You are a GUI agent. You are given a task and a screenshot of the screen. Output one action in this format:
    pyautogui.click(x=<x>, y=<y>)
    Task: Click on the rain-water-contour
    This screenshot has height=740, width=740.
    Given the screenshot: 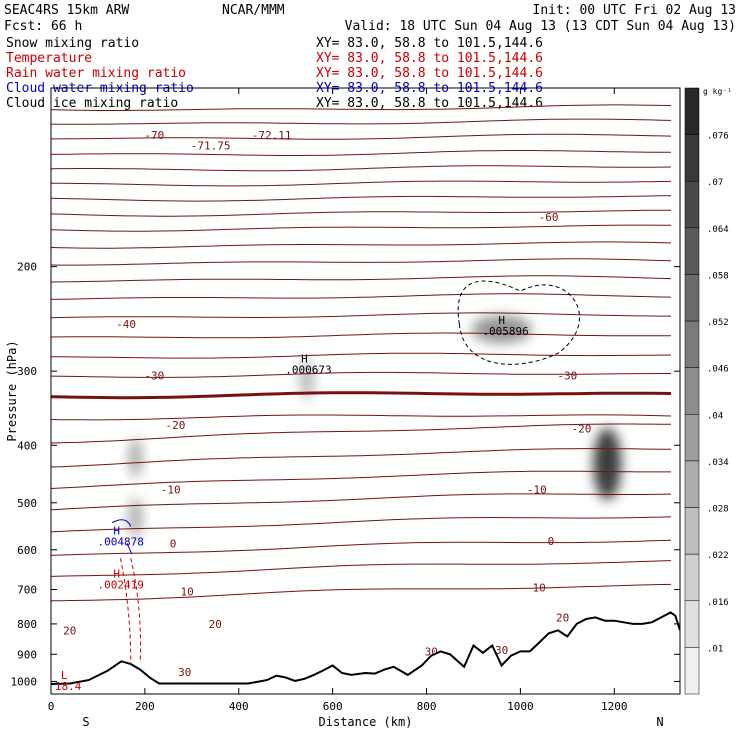 What is the action you would take?
    pyautogui.click(x=130, y=610)
    